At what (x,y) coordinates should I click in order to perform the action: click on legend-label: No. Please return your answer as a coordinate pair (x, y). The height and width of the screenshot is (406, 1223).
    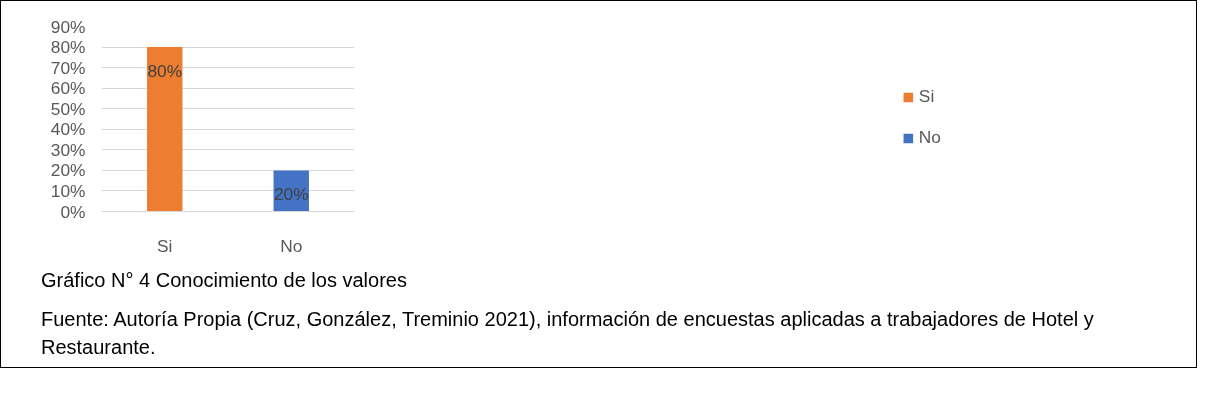
    Looking at the image, I should click on (929, 137).